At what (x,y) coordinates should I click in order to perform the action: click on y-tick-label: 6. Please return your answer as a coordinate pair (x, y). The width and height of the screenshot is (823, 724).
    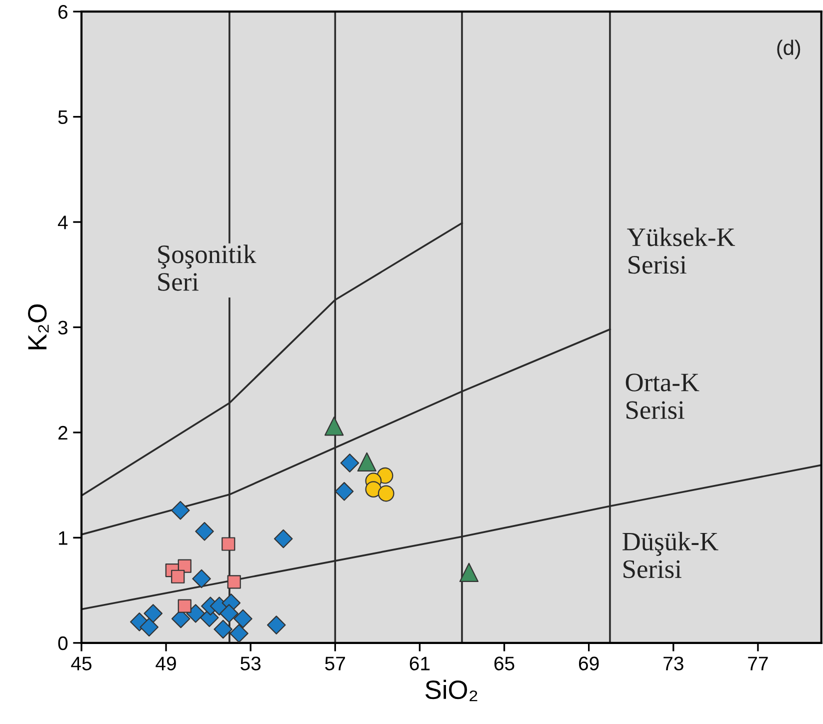
    Looking at the image, I should click on (63, 12).